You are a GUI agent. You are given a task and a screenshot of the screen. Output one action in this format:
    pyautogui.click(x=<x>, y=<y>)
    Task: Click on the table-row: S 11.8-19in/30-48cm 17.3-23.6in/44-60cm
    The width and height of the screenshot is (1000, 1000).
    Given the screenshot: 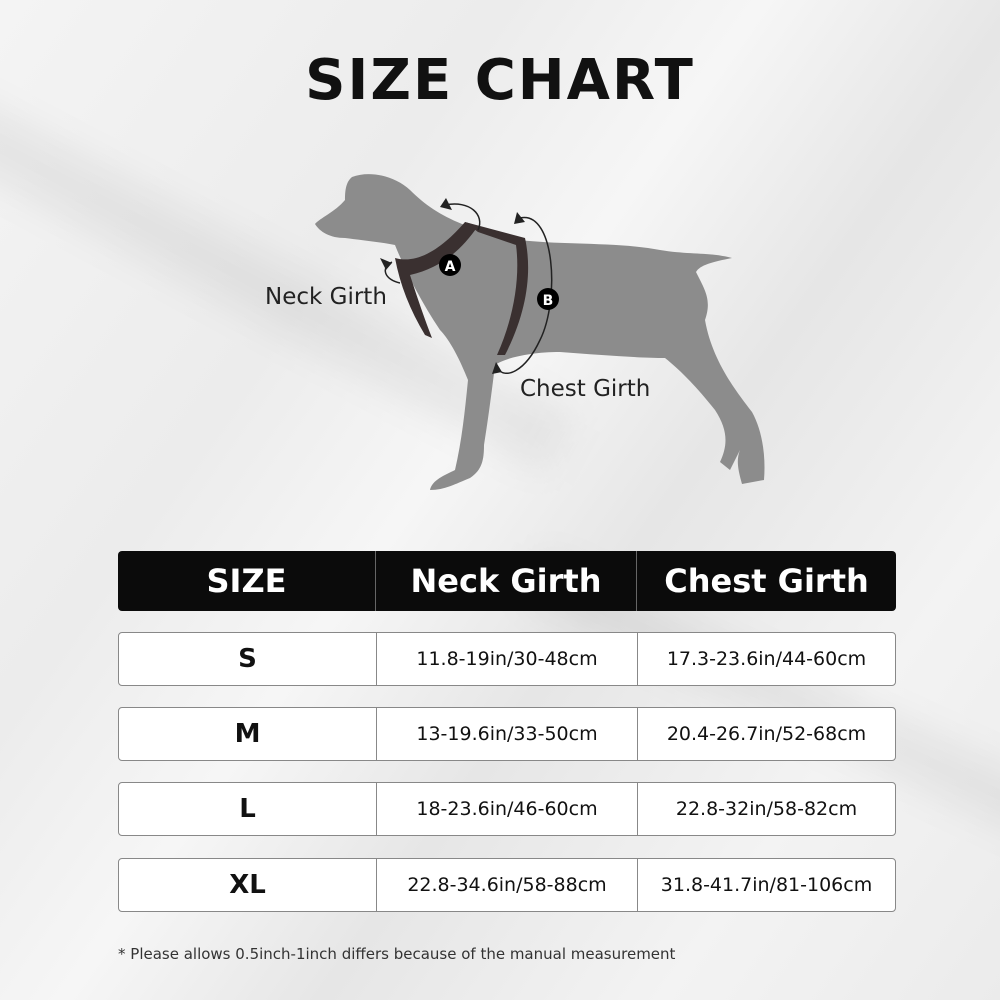 What is the action you would take?
    pyautogui.click(x=507, y=659)
    